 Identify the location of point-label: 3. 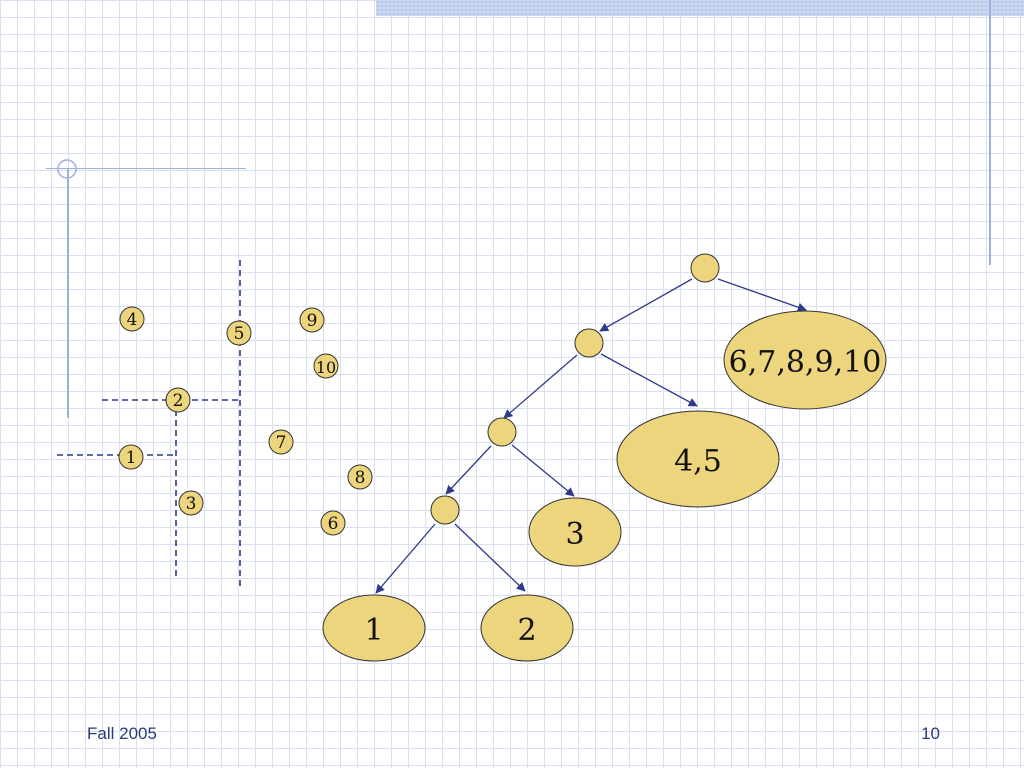
(191, 504).